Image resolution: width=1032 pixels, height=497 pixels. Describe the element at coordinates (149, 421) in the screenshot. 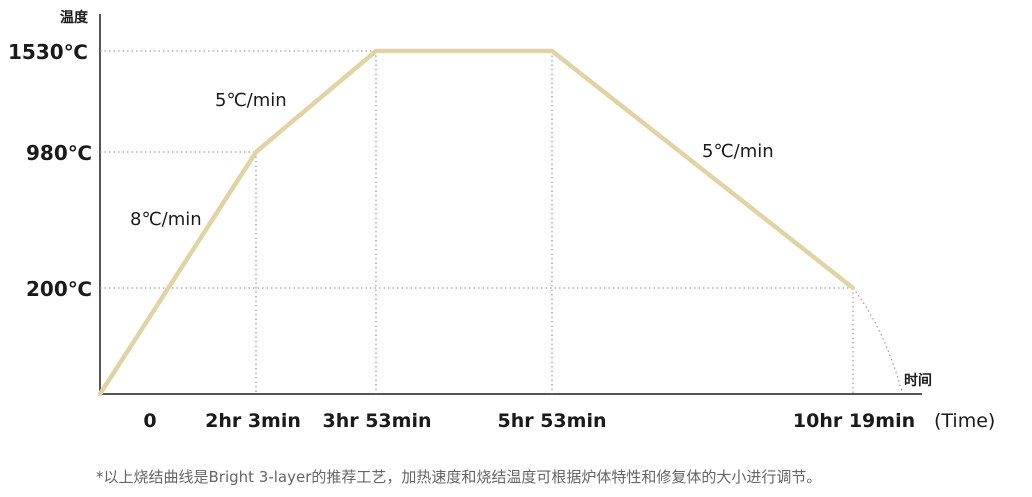

I see `x-tick-0: 0` at that location.